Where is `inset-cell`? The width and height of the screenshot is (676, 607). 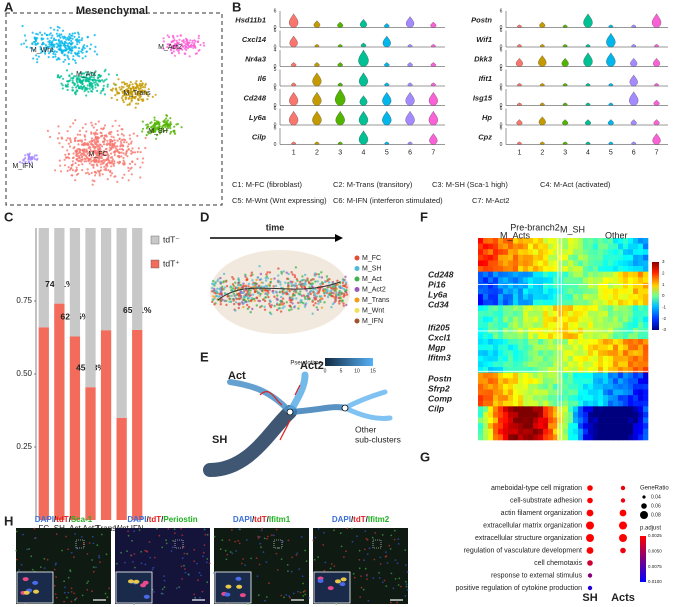
inset-cell is located at coordinates (143, 585).